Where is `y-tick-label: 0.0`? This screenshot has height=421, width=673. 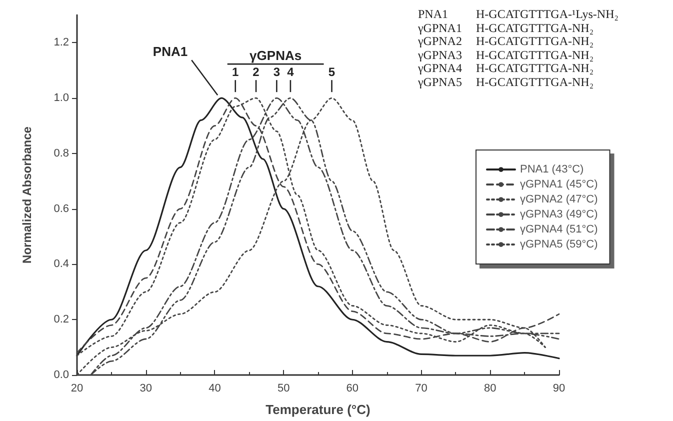 y-tick-label: 0.0 is located at coordinates (61, 375).